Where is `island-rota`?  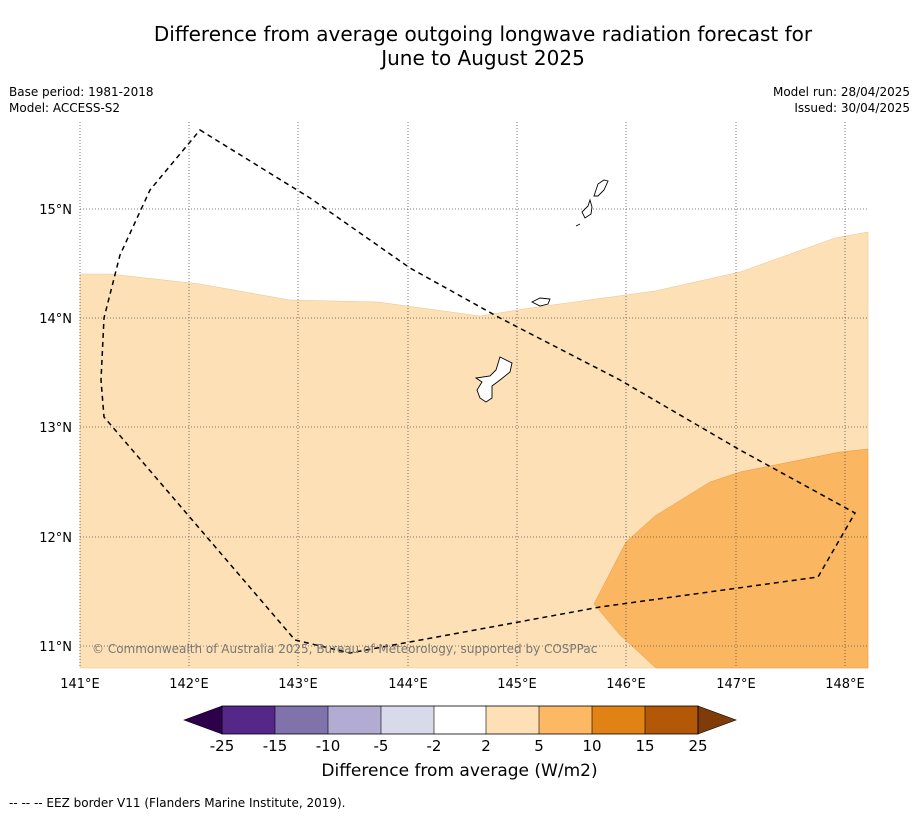
island-rota is located at coordinates (540, 302).